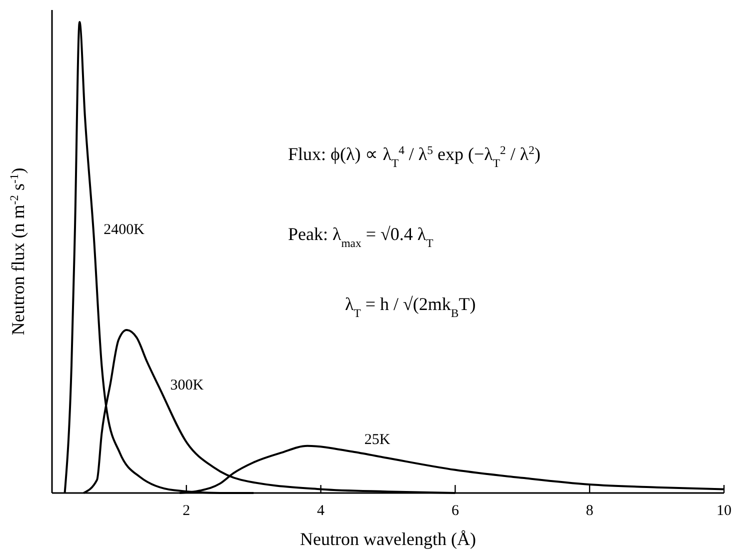 The image size is (734, 560). What do you see at coordinates (724, 511) in the screenshot?
I see `x-tick-label: 10` at bounding box center [724, 511].